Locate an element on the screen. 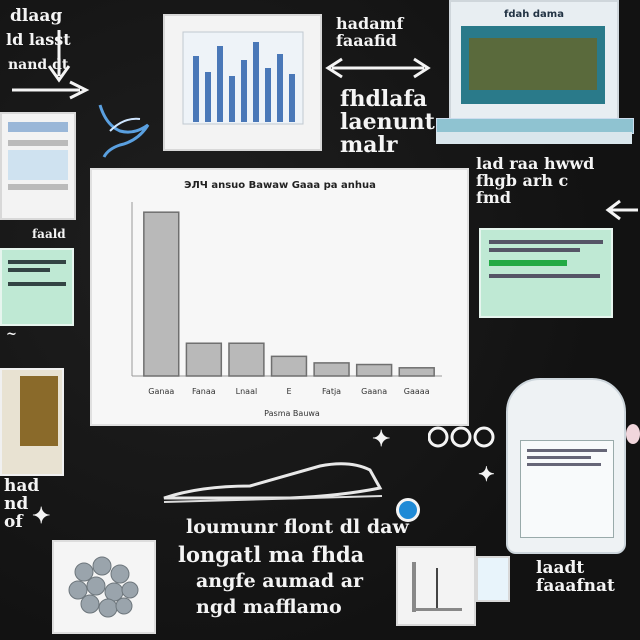 This screenshot has height=640, width=640. small-bar-chart-drawing is located at coordinates (243, 78).